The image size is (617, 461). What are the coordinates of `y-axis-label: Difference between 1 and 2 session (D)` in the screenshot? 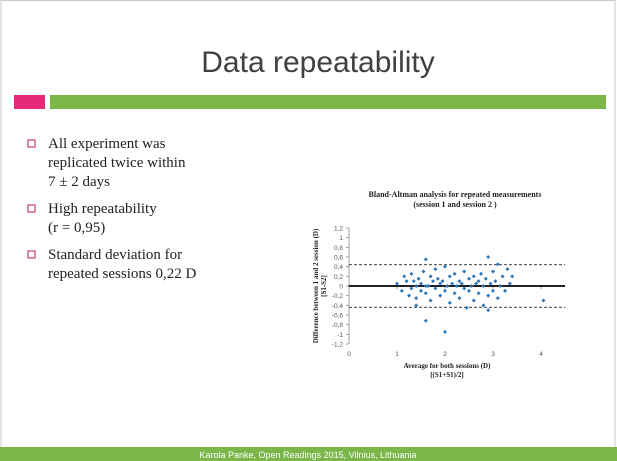 It's located at (316, 285).